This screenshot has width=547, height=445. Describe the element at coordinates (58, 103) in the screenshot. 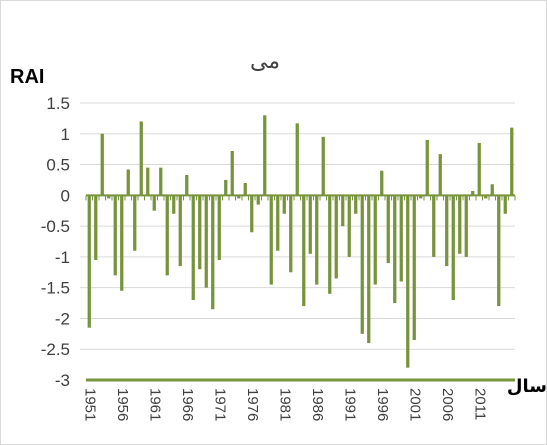

I see `y-tick-label: 1.5` at that location.